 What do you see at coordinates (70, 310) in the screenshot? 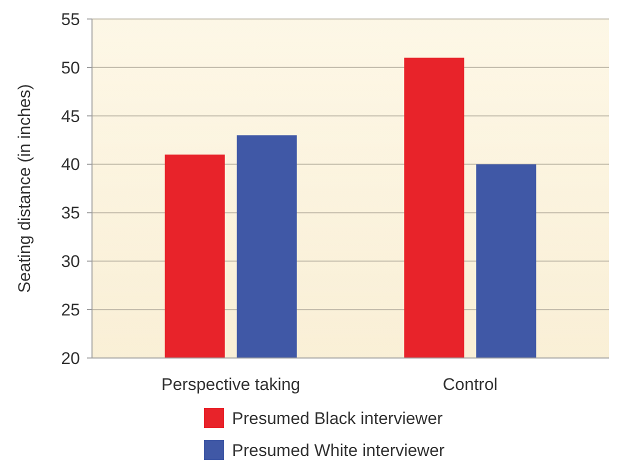
I see `y-tick-label: 25` at bounding box center [70, 310].